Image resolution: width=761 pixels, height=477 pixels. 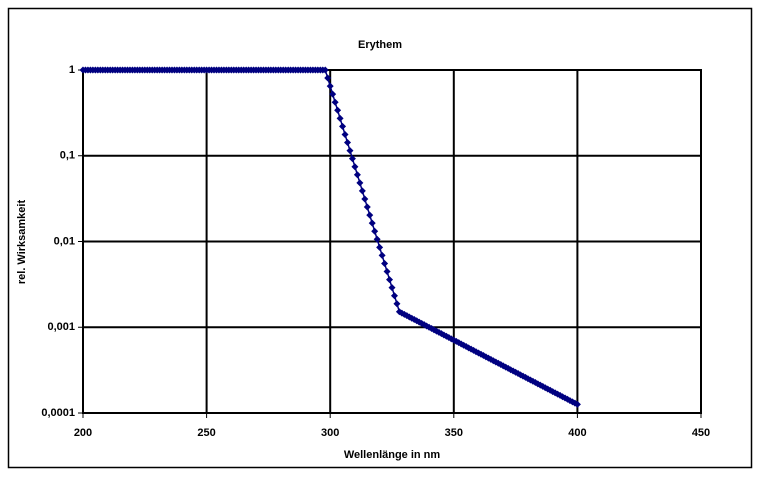 What do you see at coordinates (58, 413) in the screenshot?
I see `y-tick-label: 0,0001` at bounding box center [58, 413].